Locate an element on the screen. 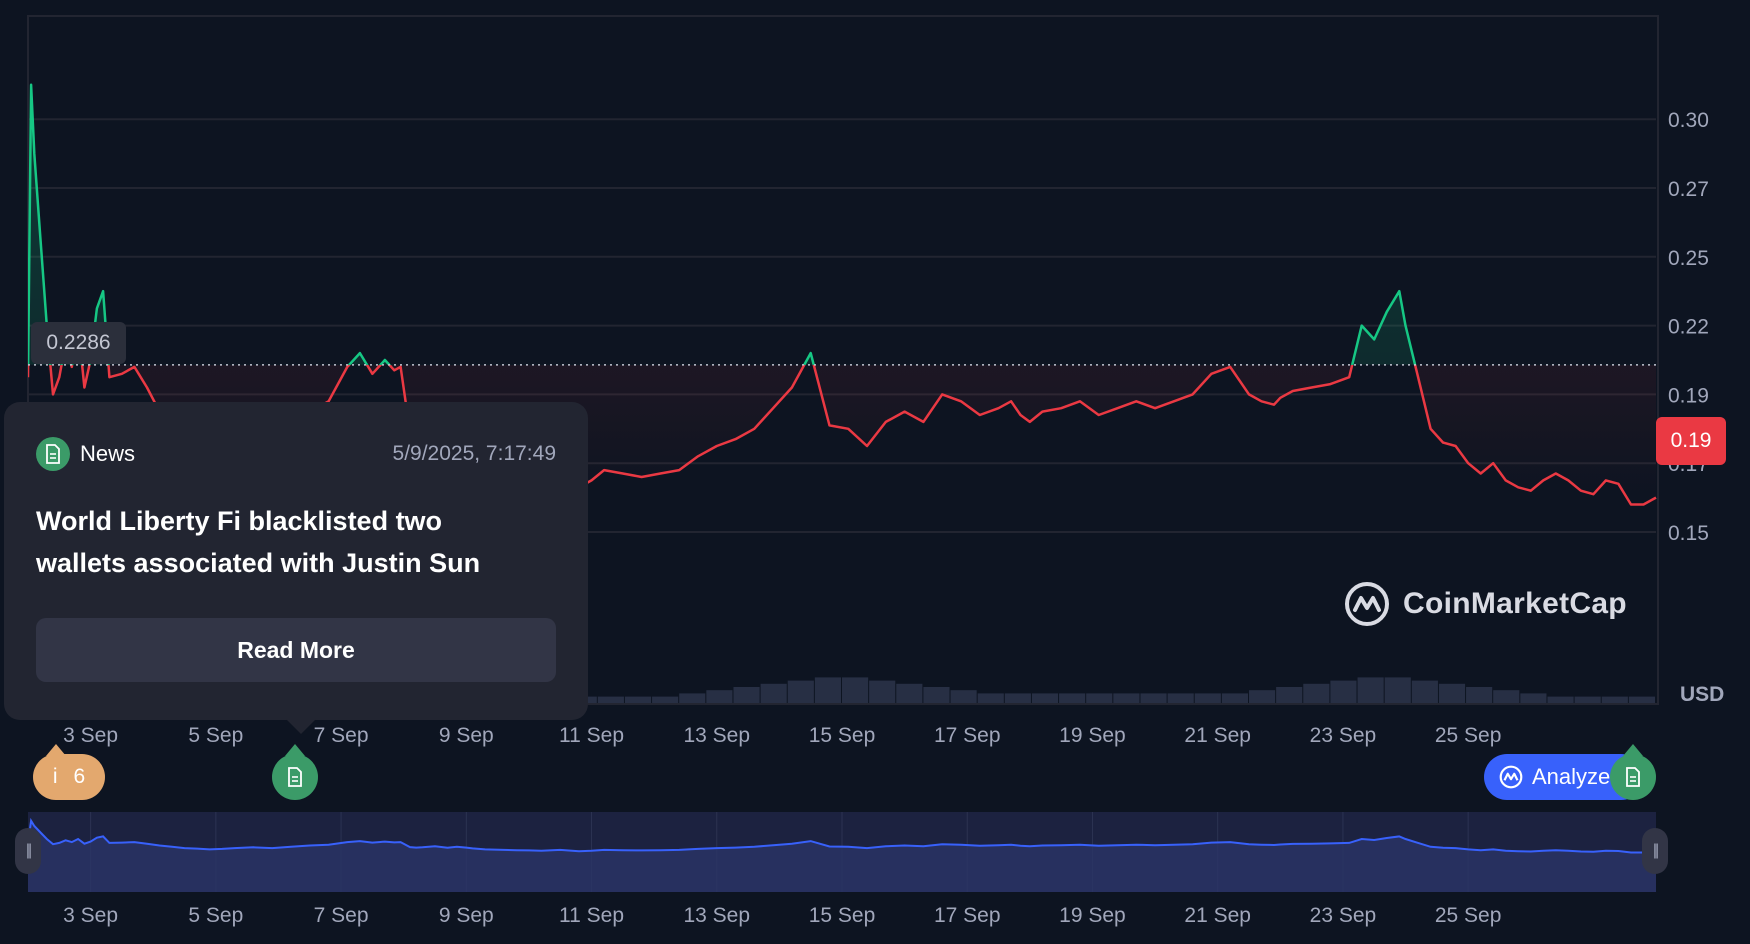  y-axis: 0.300.270.250.220.190.170.15 is located at coordinates (1688, 327).